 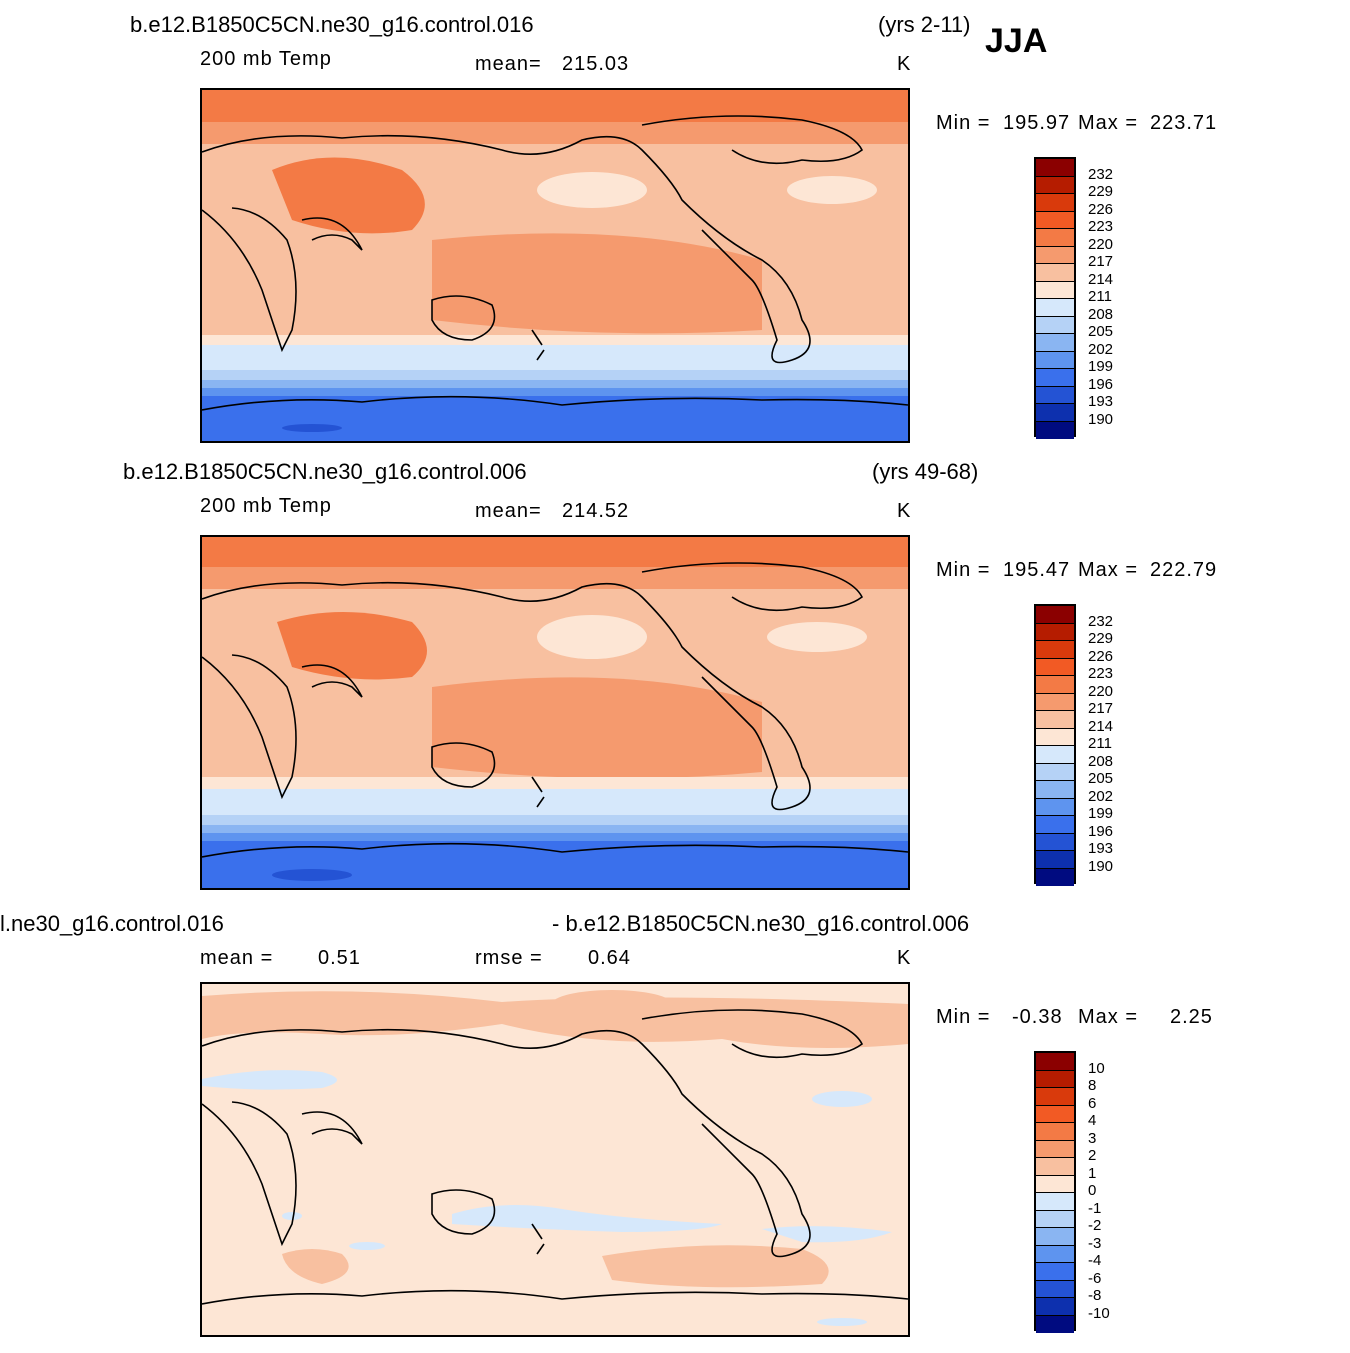 What do you see at coordinates (1092, 1120) in the screenshot?
I see `colorbar-tick: 4` at bounding box center [1092, 1120].